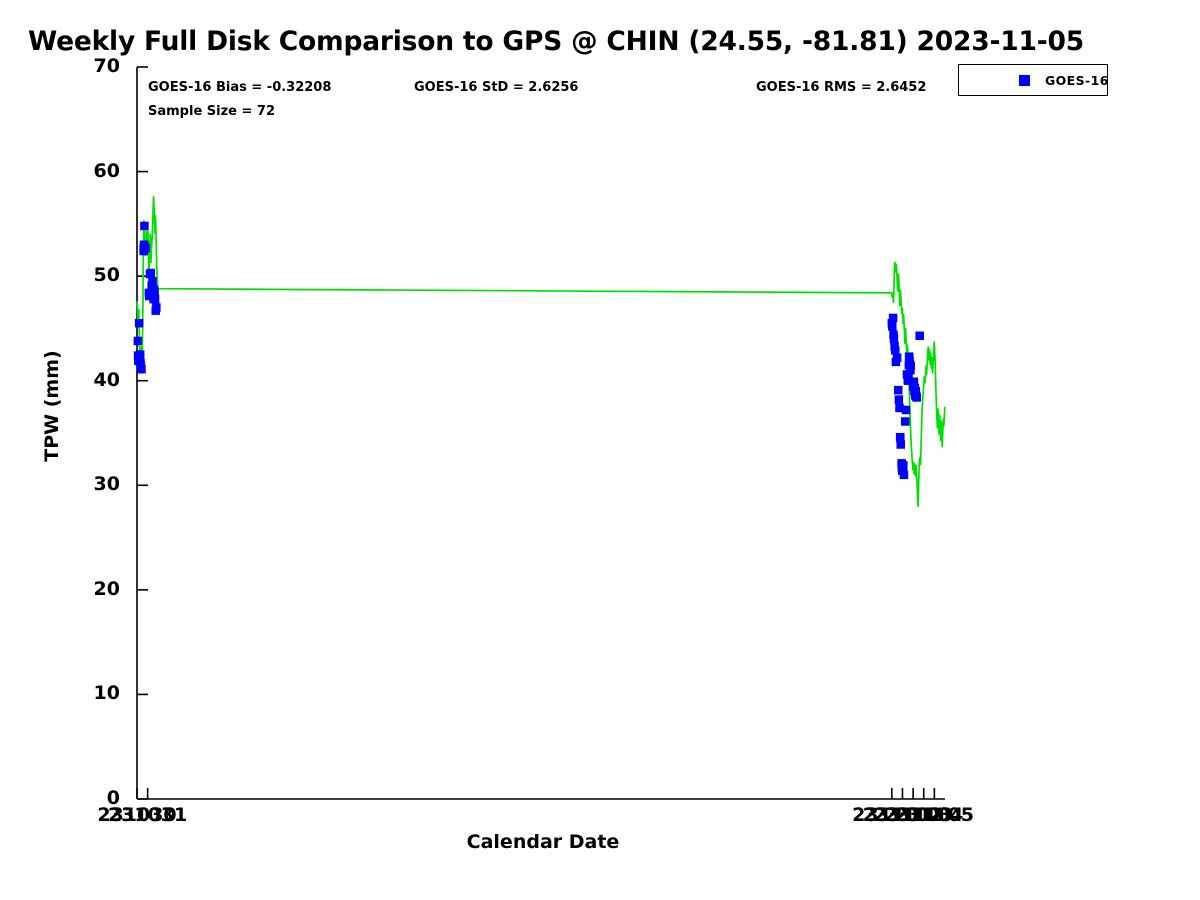 The image size is (1200, 900). What do you see at coordinates (496, 87) in the screenshot?
I see `stat-std: GOES-16 StD = 2.6256` at bounding box center [496, 87].